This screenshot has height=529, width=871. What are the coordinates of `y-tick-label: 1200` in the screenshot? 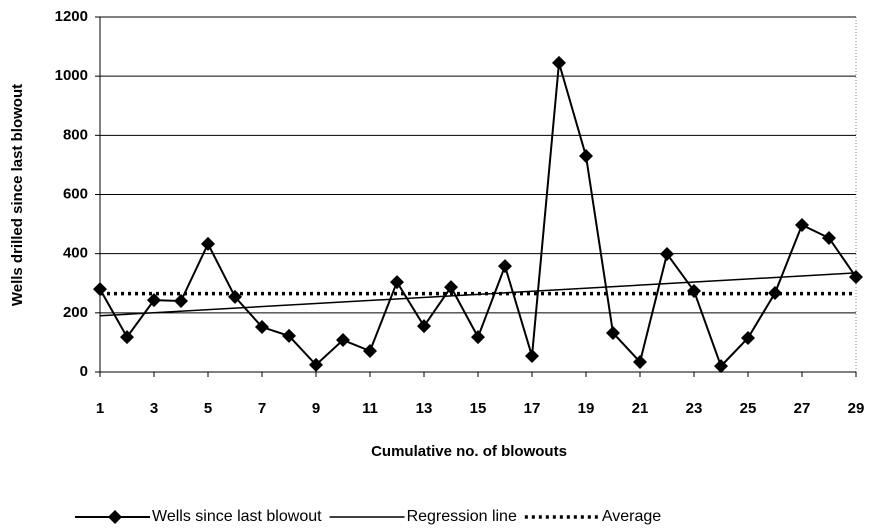 It's located at (71, 16).